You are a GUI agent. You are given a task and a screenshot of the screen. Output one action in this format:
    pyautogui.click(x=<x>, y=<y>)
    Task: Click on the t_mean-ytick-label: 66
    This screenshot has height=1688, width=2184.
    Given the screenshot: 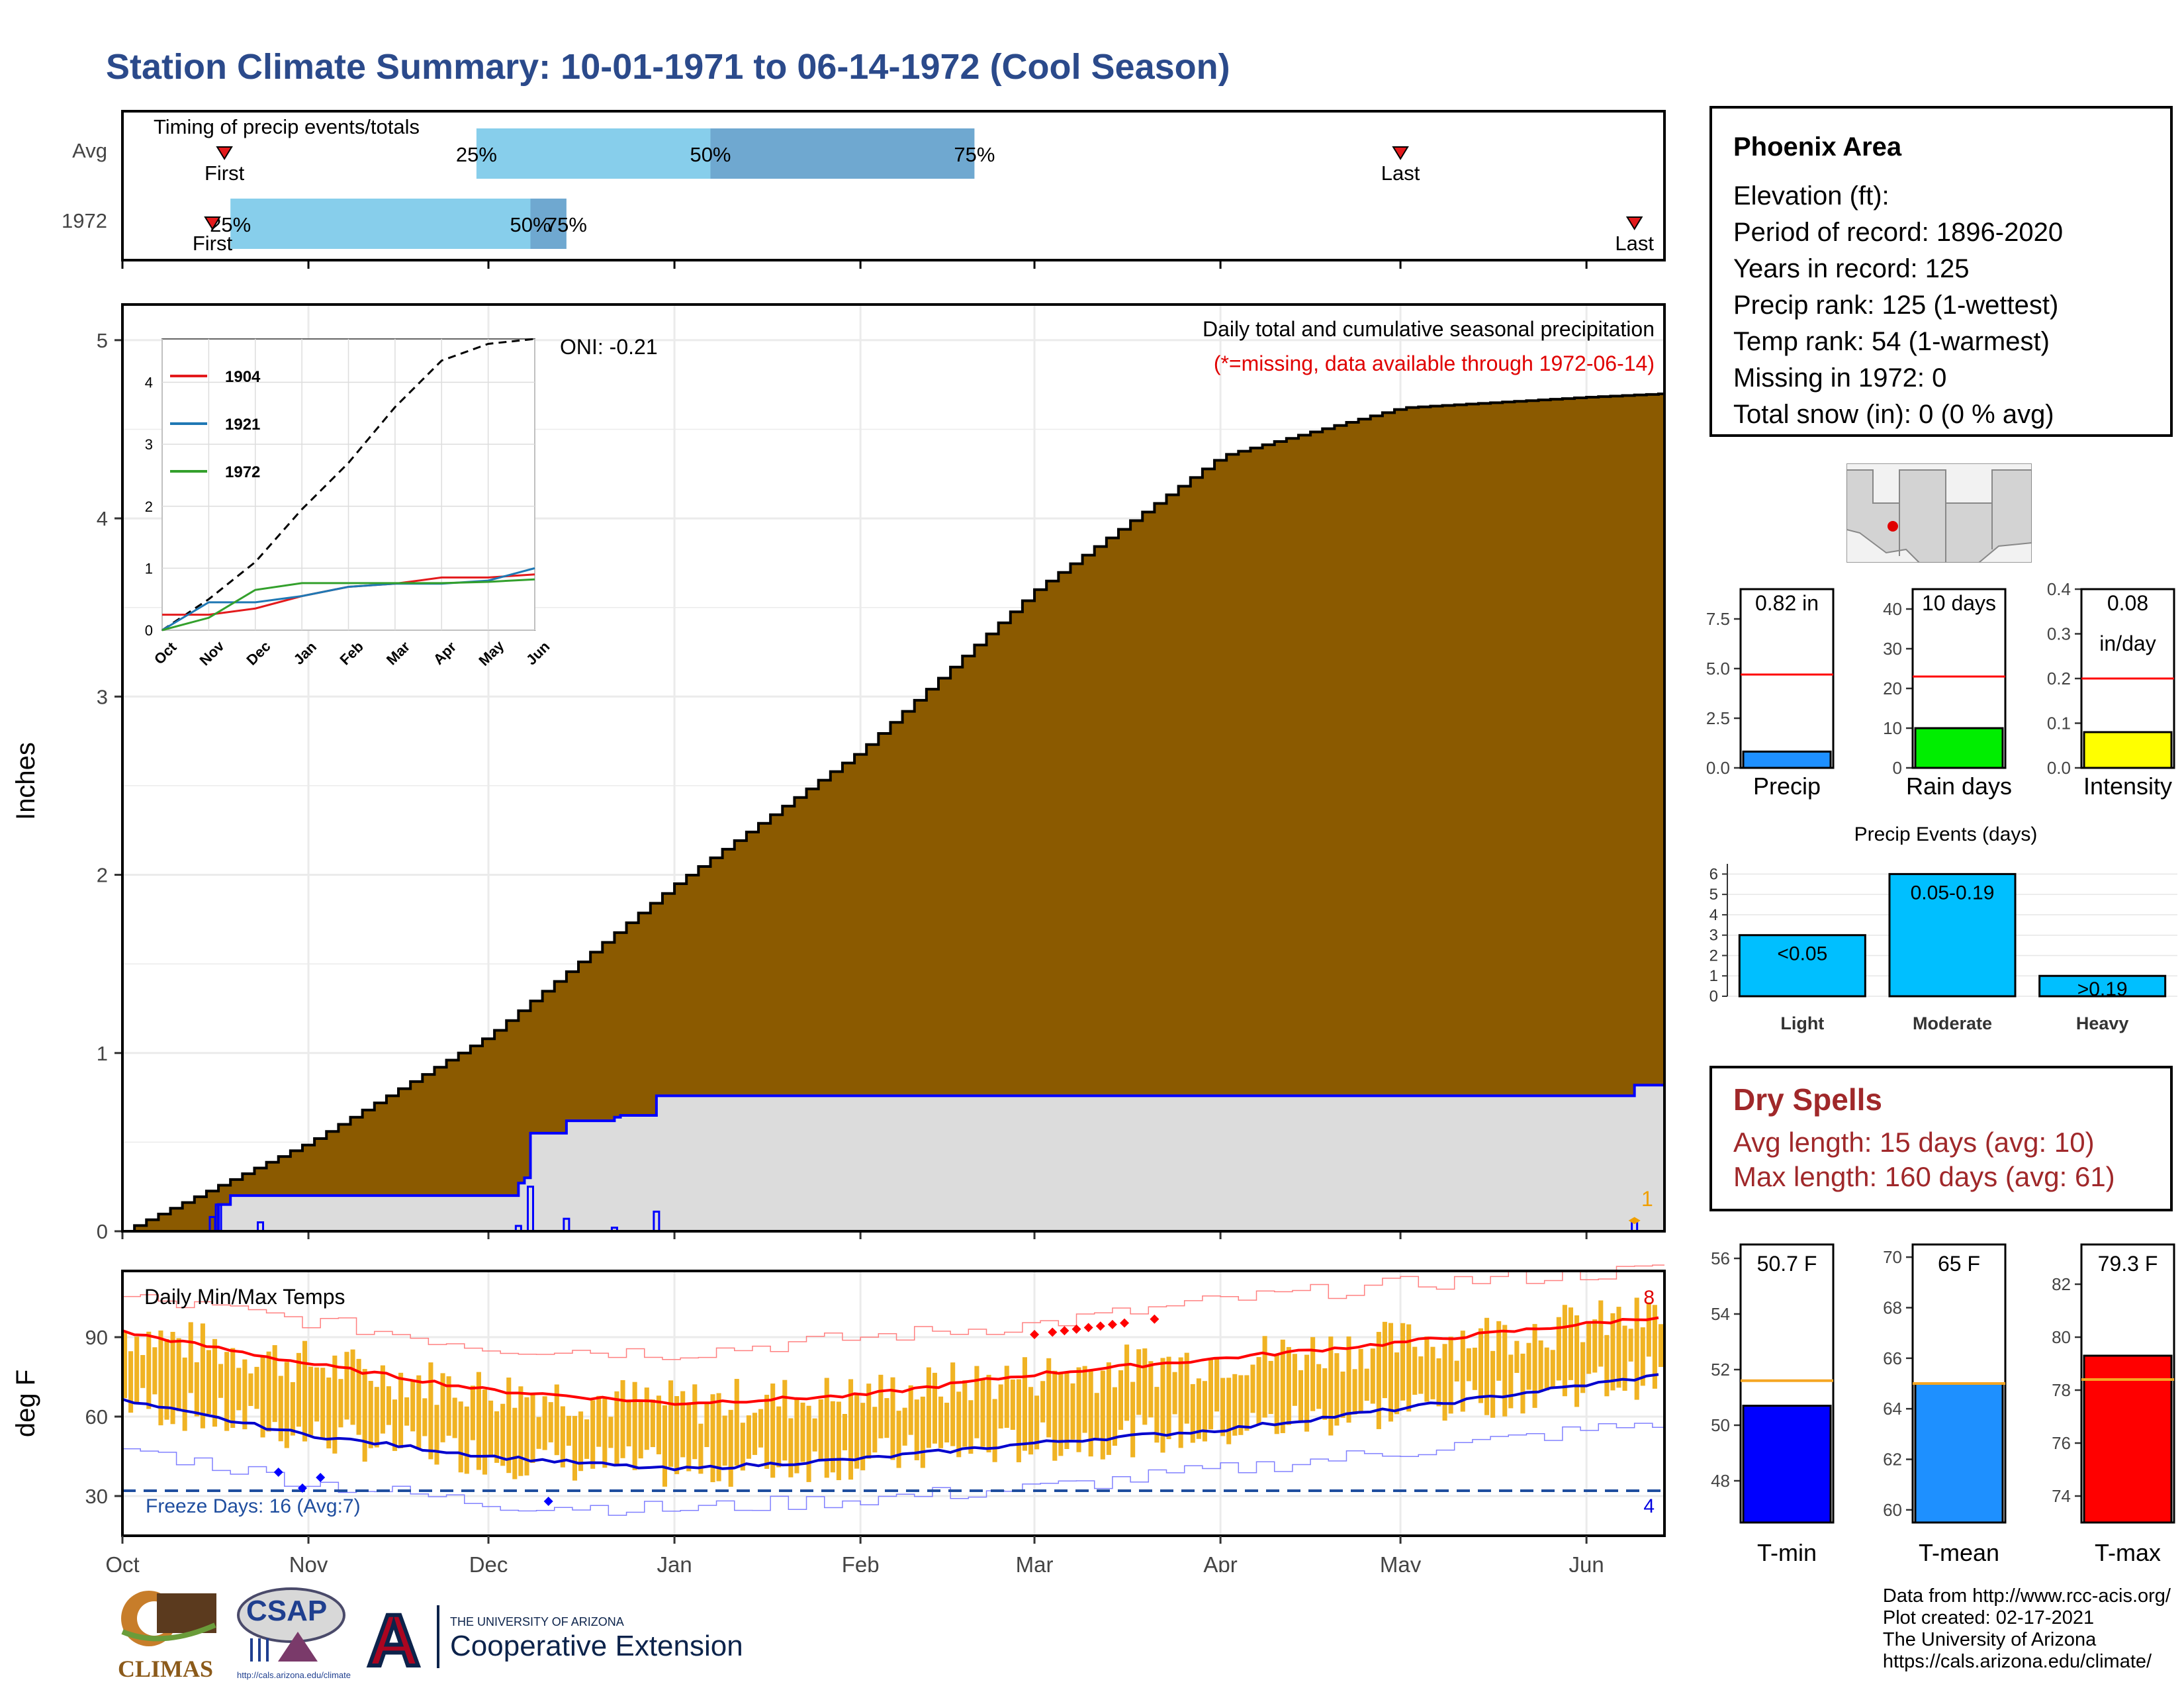 What is the action you would take?
    pyautogui.click(x=1892, y=1358)
    